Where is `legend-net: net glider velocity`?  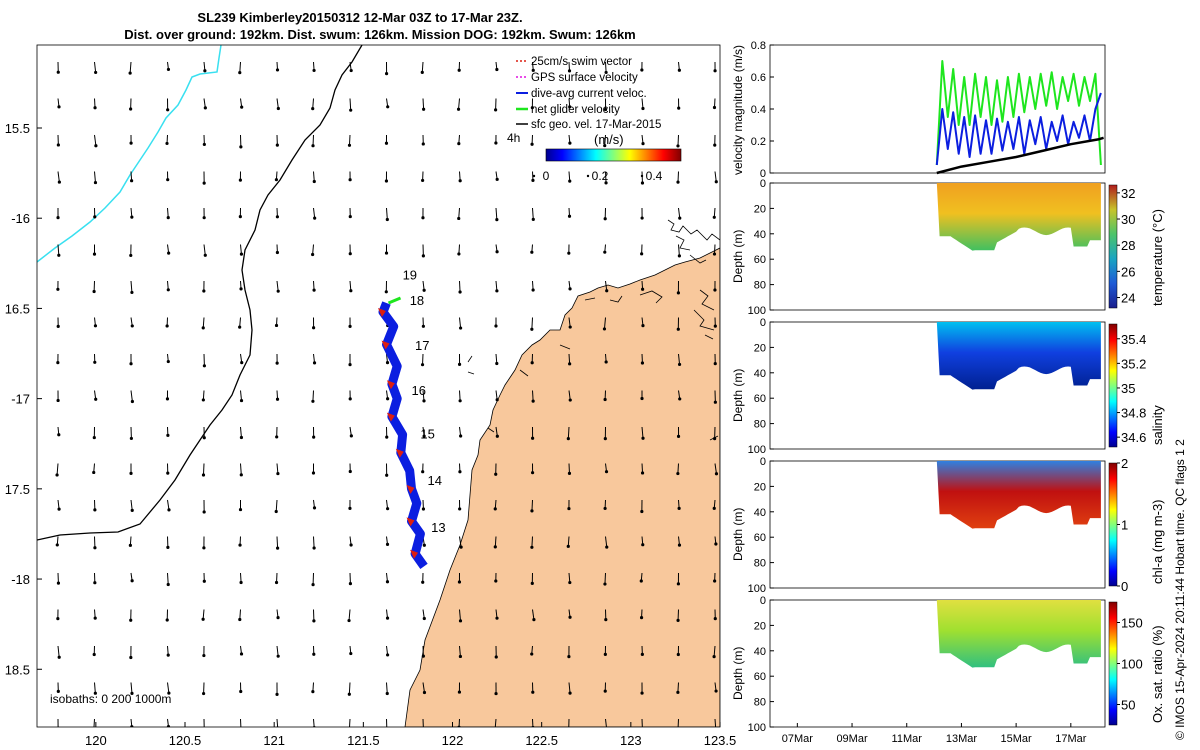
legend-net: net glider velocity is located at coordinates (575, 110).